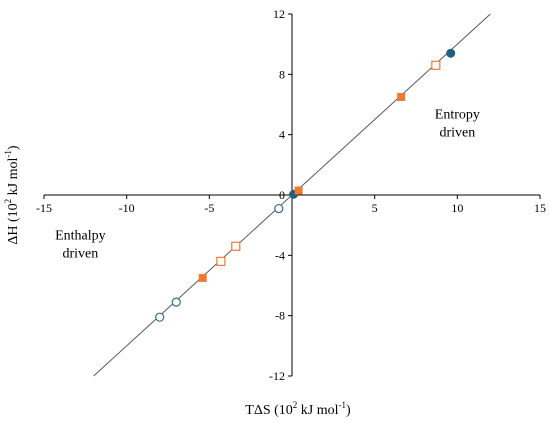 Image resolution: width=550 pixels, height=422 pixels. Describe the element at coordinates (540, 208) in the screenshot. I see `x-tick-label: 15` at that location.